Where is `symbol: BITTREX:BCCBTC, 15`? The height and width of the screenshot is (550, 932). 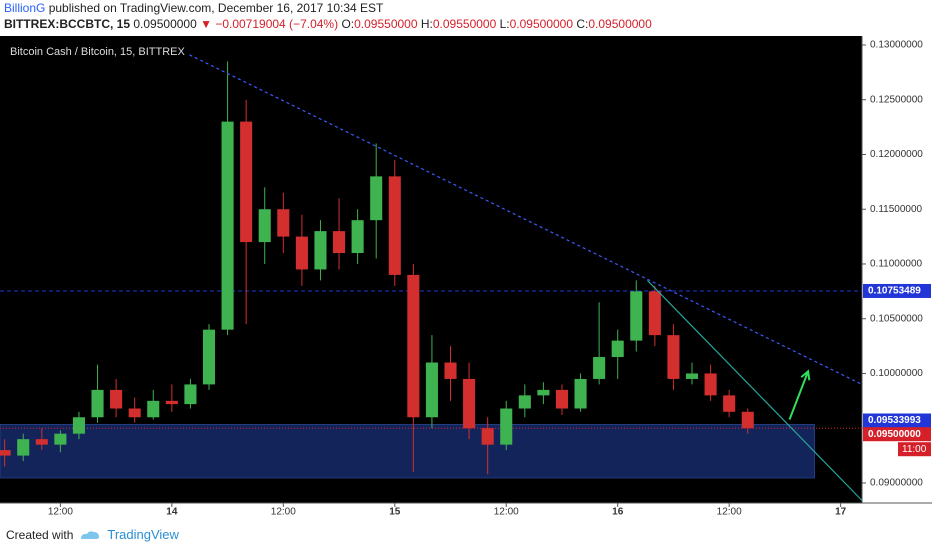 symbol: BITTREX:BCCBTC, 15 is located at coordinates (67, 24).